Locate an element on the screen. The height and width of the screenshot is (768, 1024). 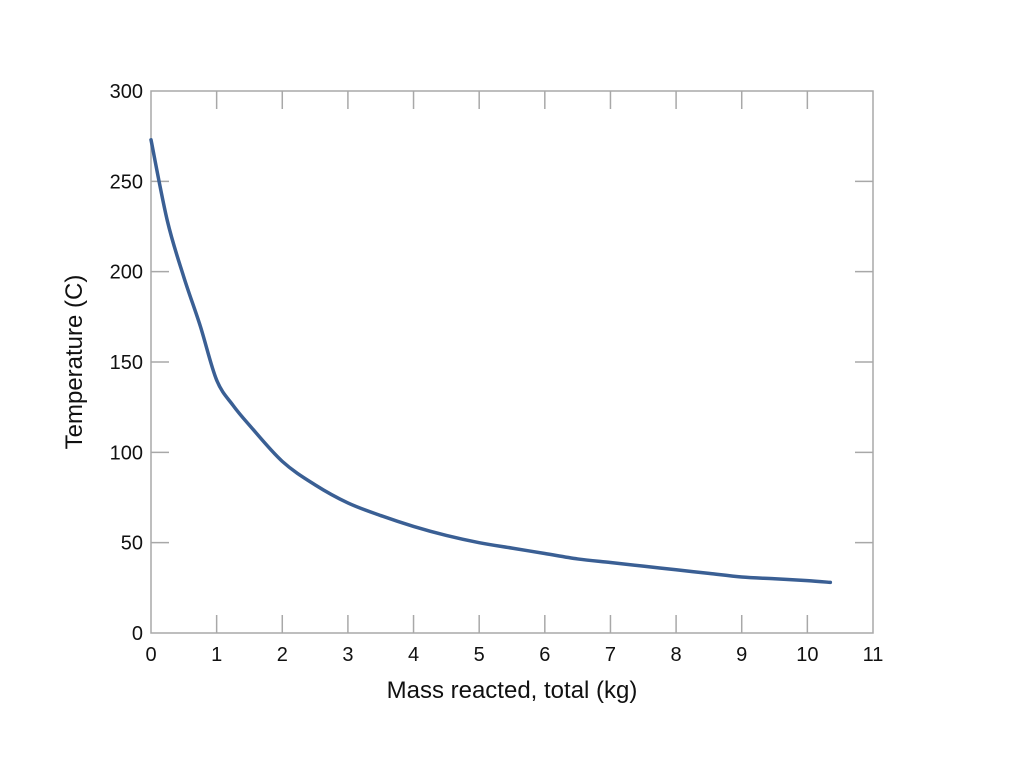
x-tick-label: 2 is located at coordinates (282, 655).